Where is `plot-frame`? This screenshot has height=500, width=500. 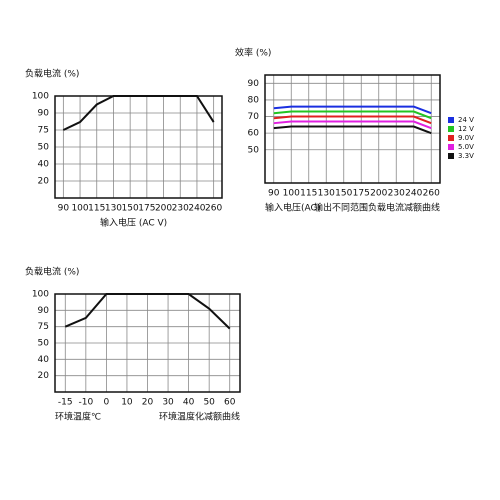
plot-frame is located at coordinates (352, 129).